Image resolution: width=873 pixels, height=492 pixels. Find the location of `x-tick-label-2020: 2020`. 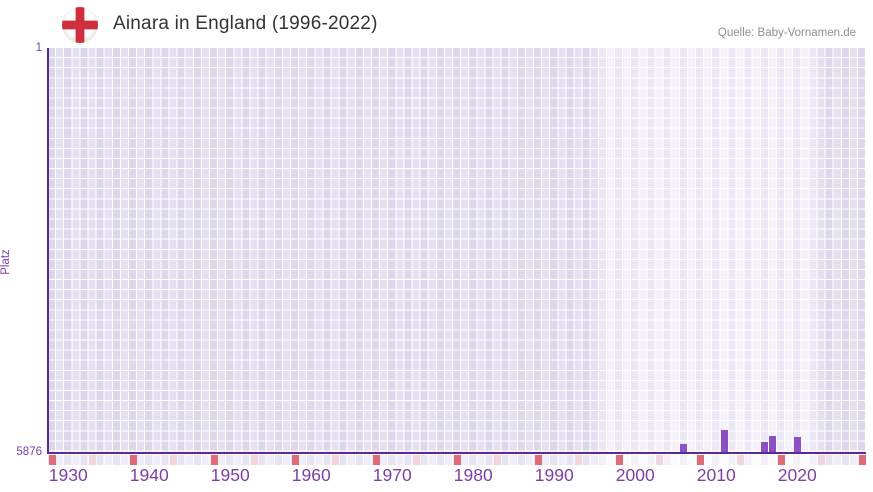

x-tick-label-2020: 2020 is located at coordinates (797, 475).